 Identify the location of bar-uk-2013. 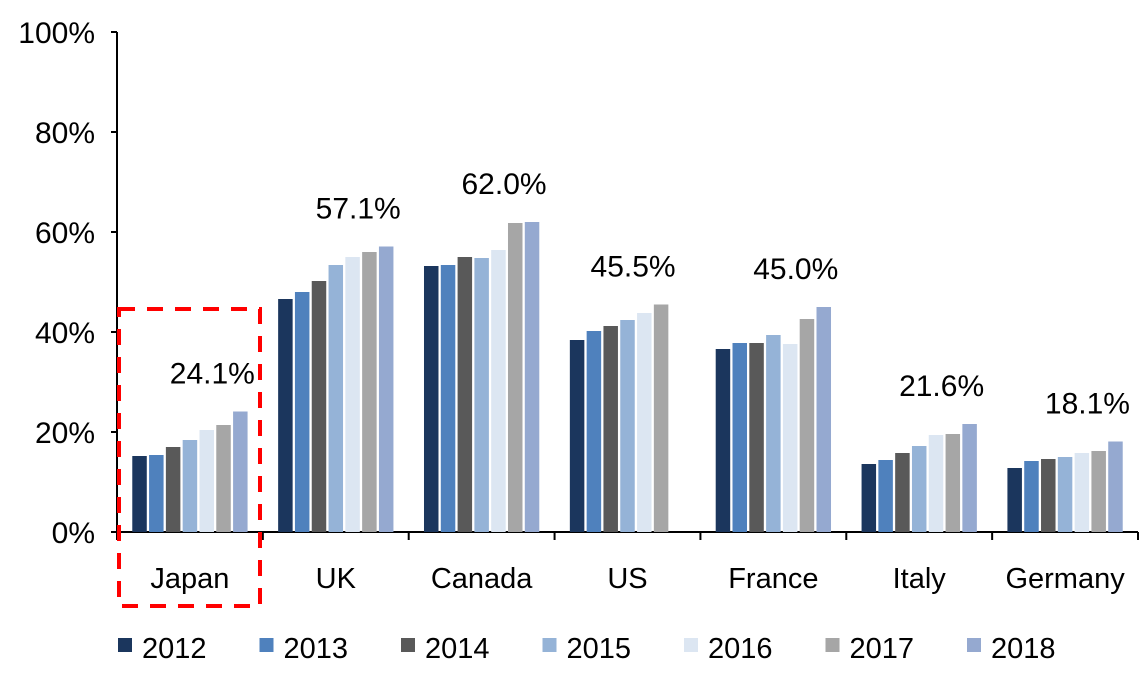
(302, 412).